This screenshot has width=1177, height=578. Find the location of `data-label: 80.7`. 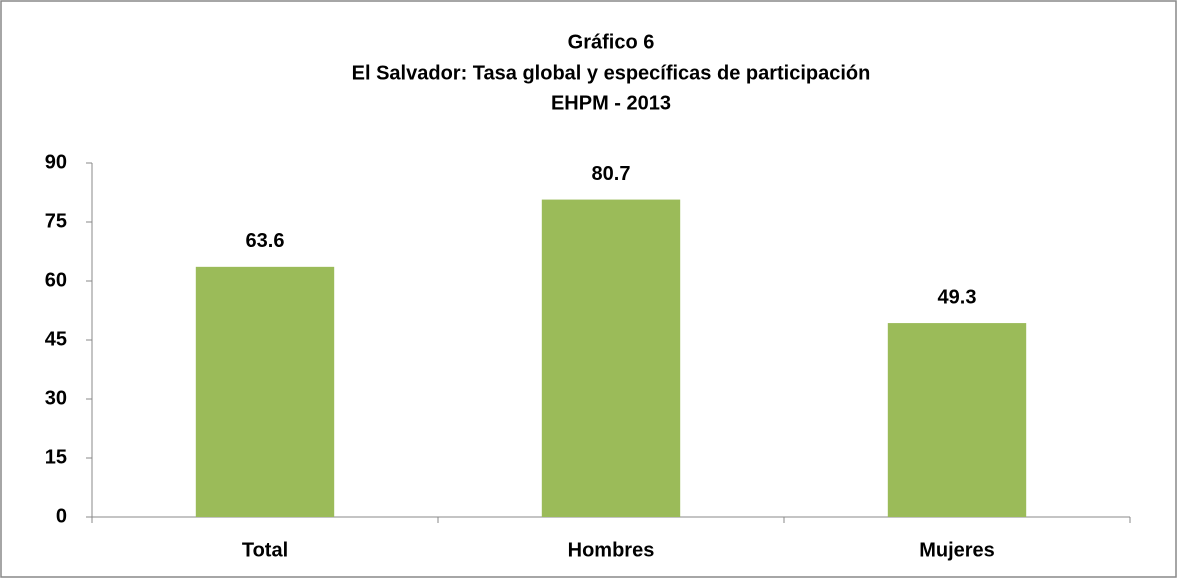

data-label: 80.7 is located at coordinates (611, 174).